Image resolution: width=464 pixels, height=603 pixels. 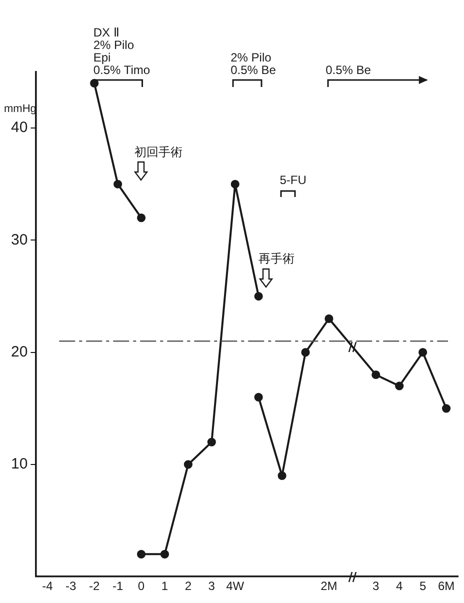 I want to click on y-tick-label: 10, so click(x=19, y=464).